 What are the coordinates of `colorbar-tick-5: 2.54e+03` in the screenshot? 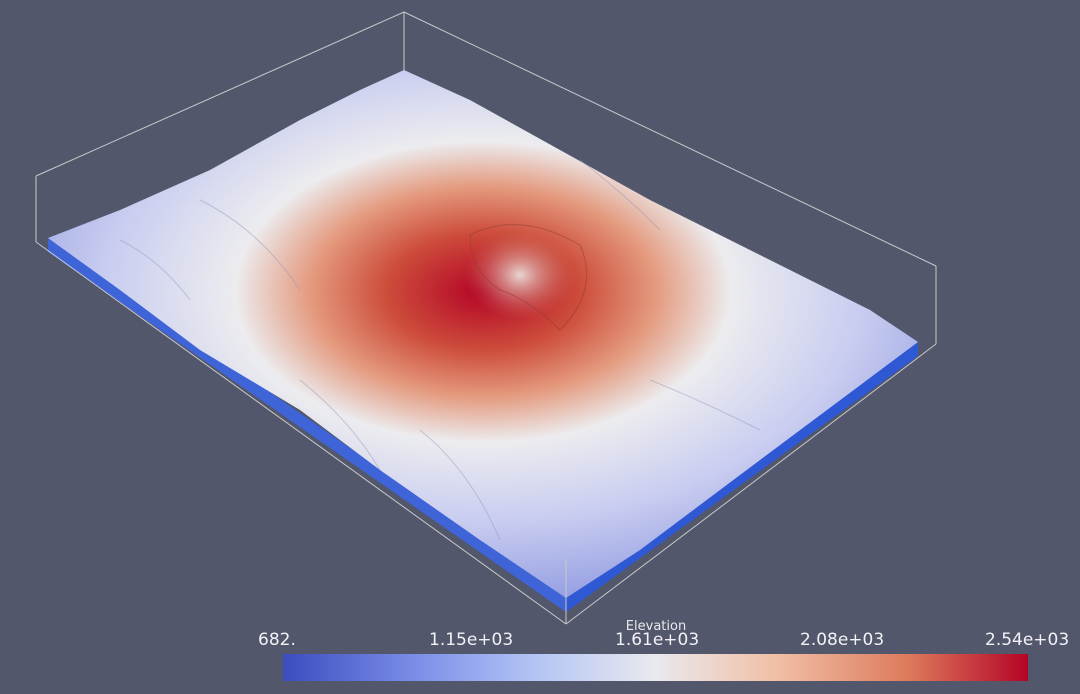 It's located at (1027, 640).